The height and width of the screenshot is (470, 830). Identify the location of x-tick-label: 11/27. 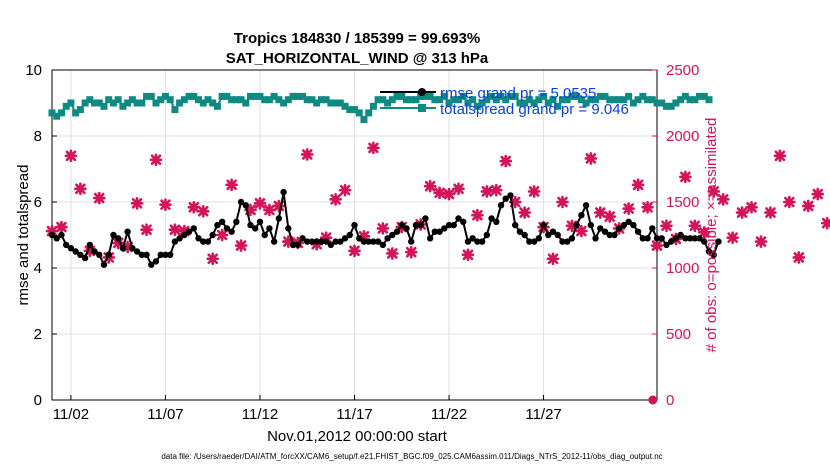
(543, 414).